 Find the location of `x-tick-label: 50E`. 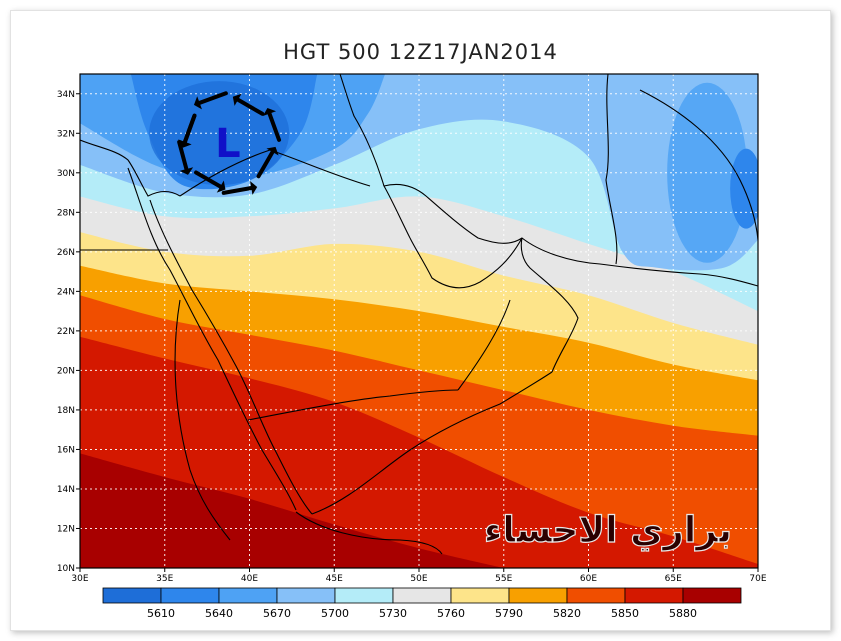

x-tick-label: 50E is located at coordinates (418, 579).